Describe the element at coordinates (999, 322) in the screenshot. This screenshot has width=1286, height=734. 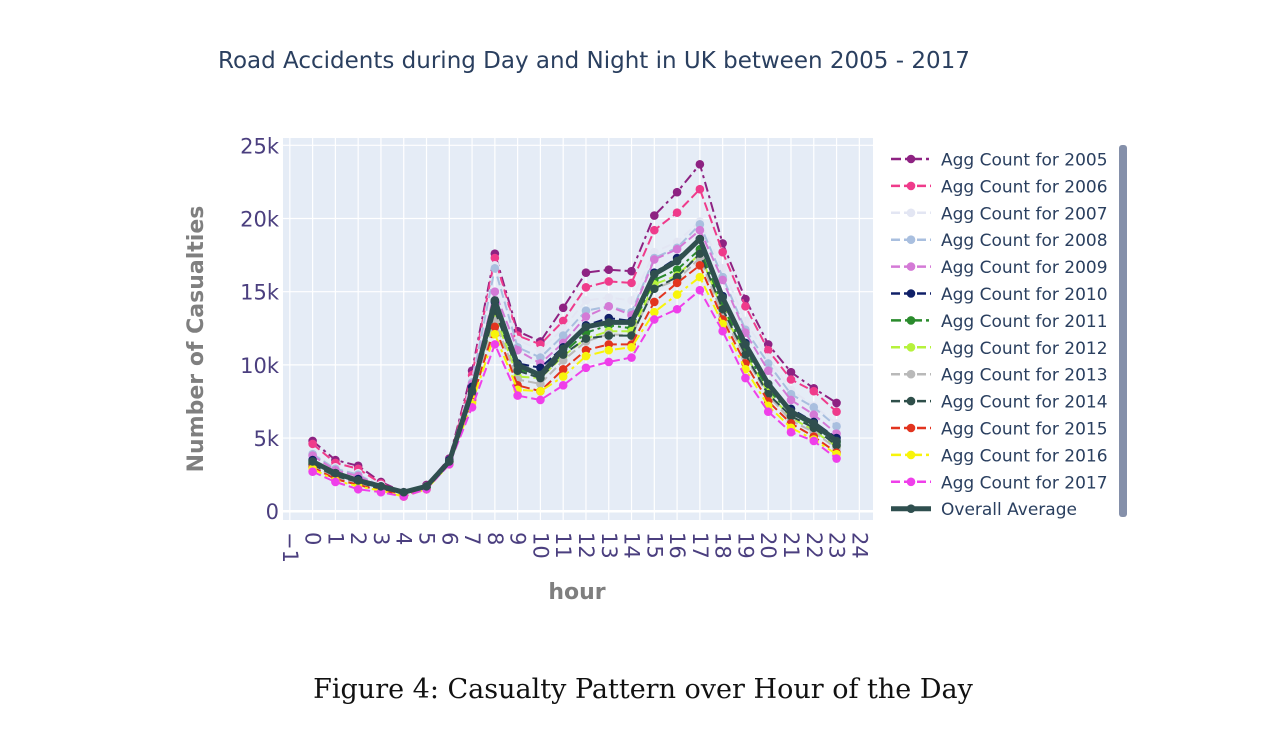
I see `legend-item: Agg Count for 2011` at that location.